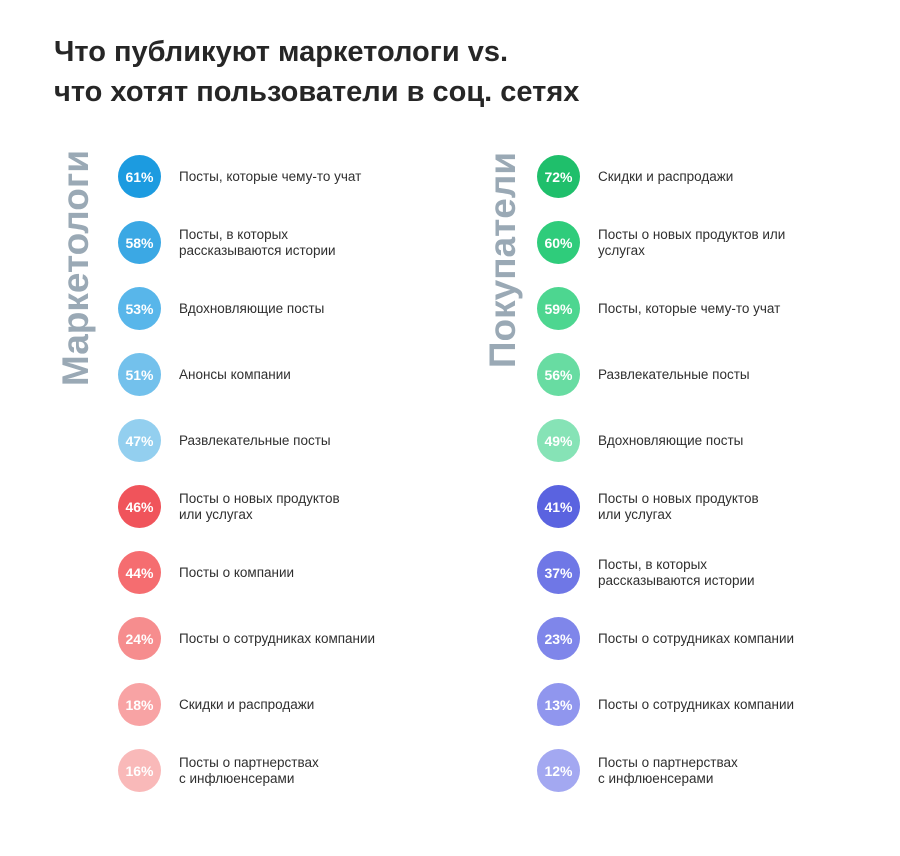  I want to click on buyers-item: 41% Посты о новых продуктов или услугах, so click(687, 506).